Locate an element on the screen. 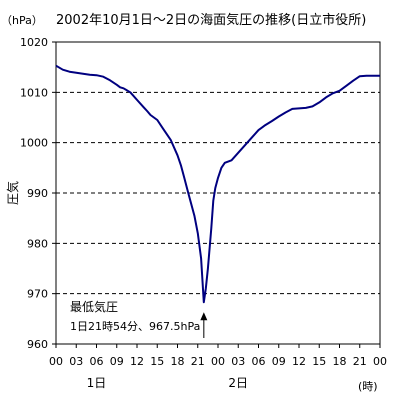 This screenshot has width=400, height=400. y-tick-label: 1010 is located at coordinates (34, 92).